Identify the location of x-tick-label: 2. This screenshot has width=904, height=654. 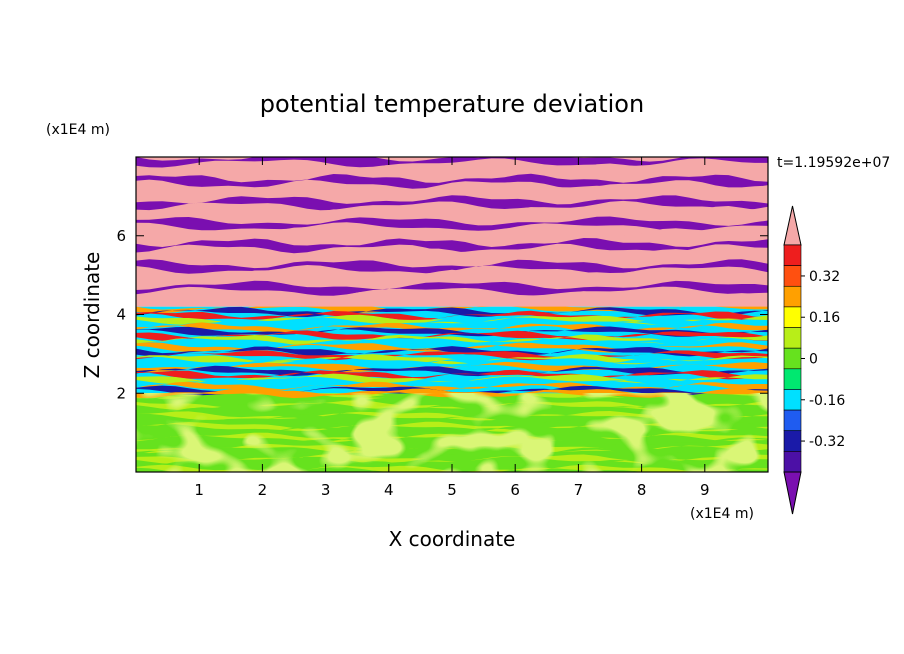
(263, 490).